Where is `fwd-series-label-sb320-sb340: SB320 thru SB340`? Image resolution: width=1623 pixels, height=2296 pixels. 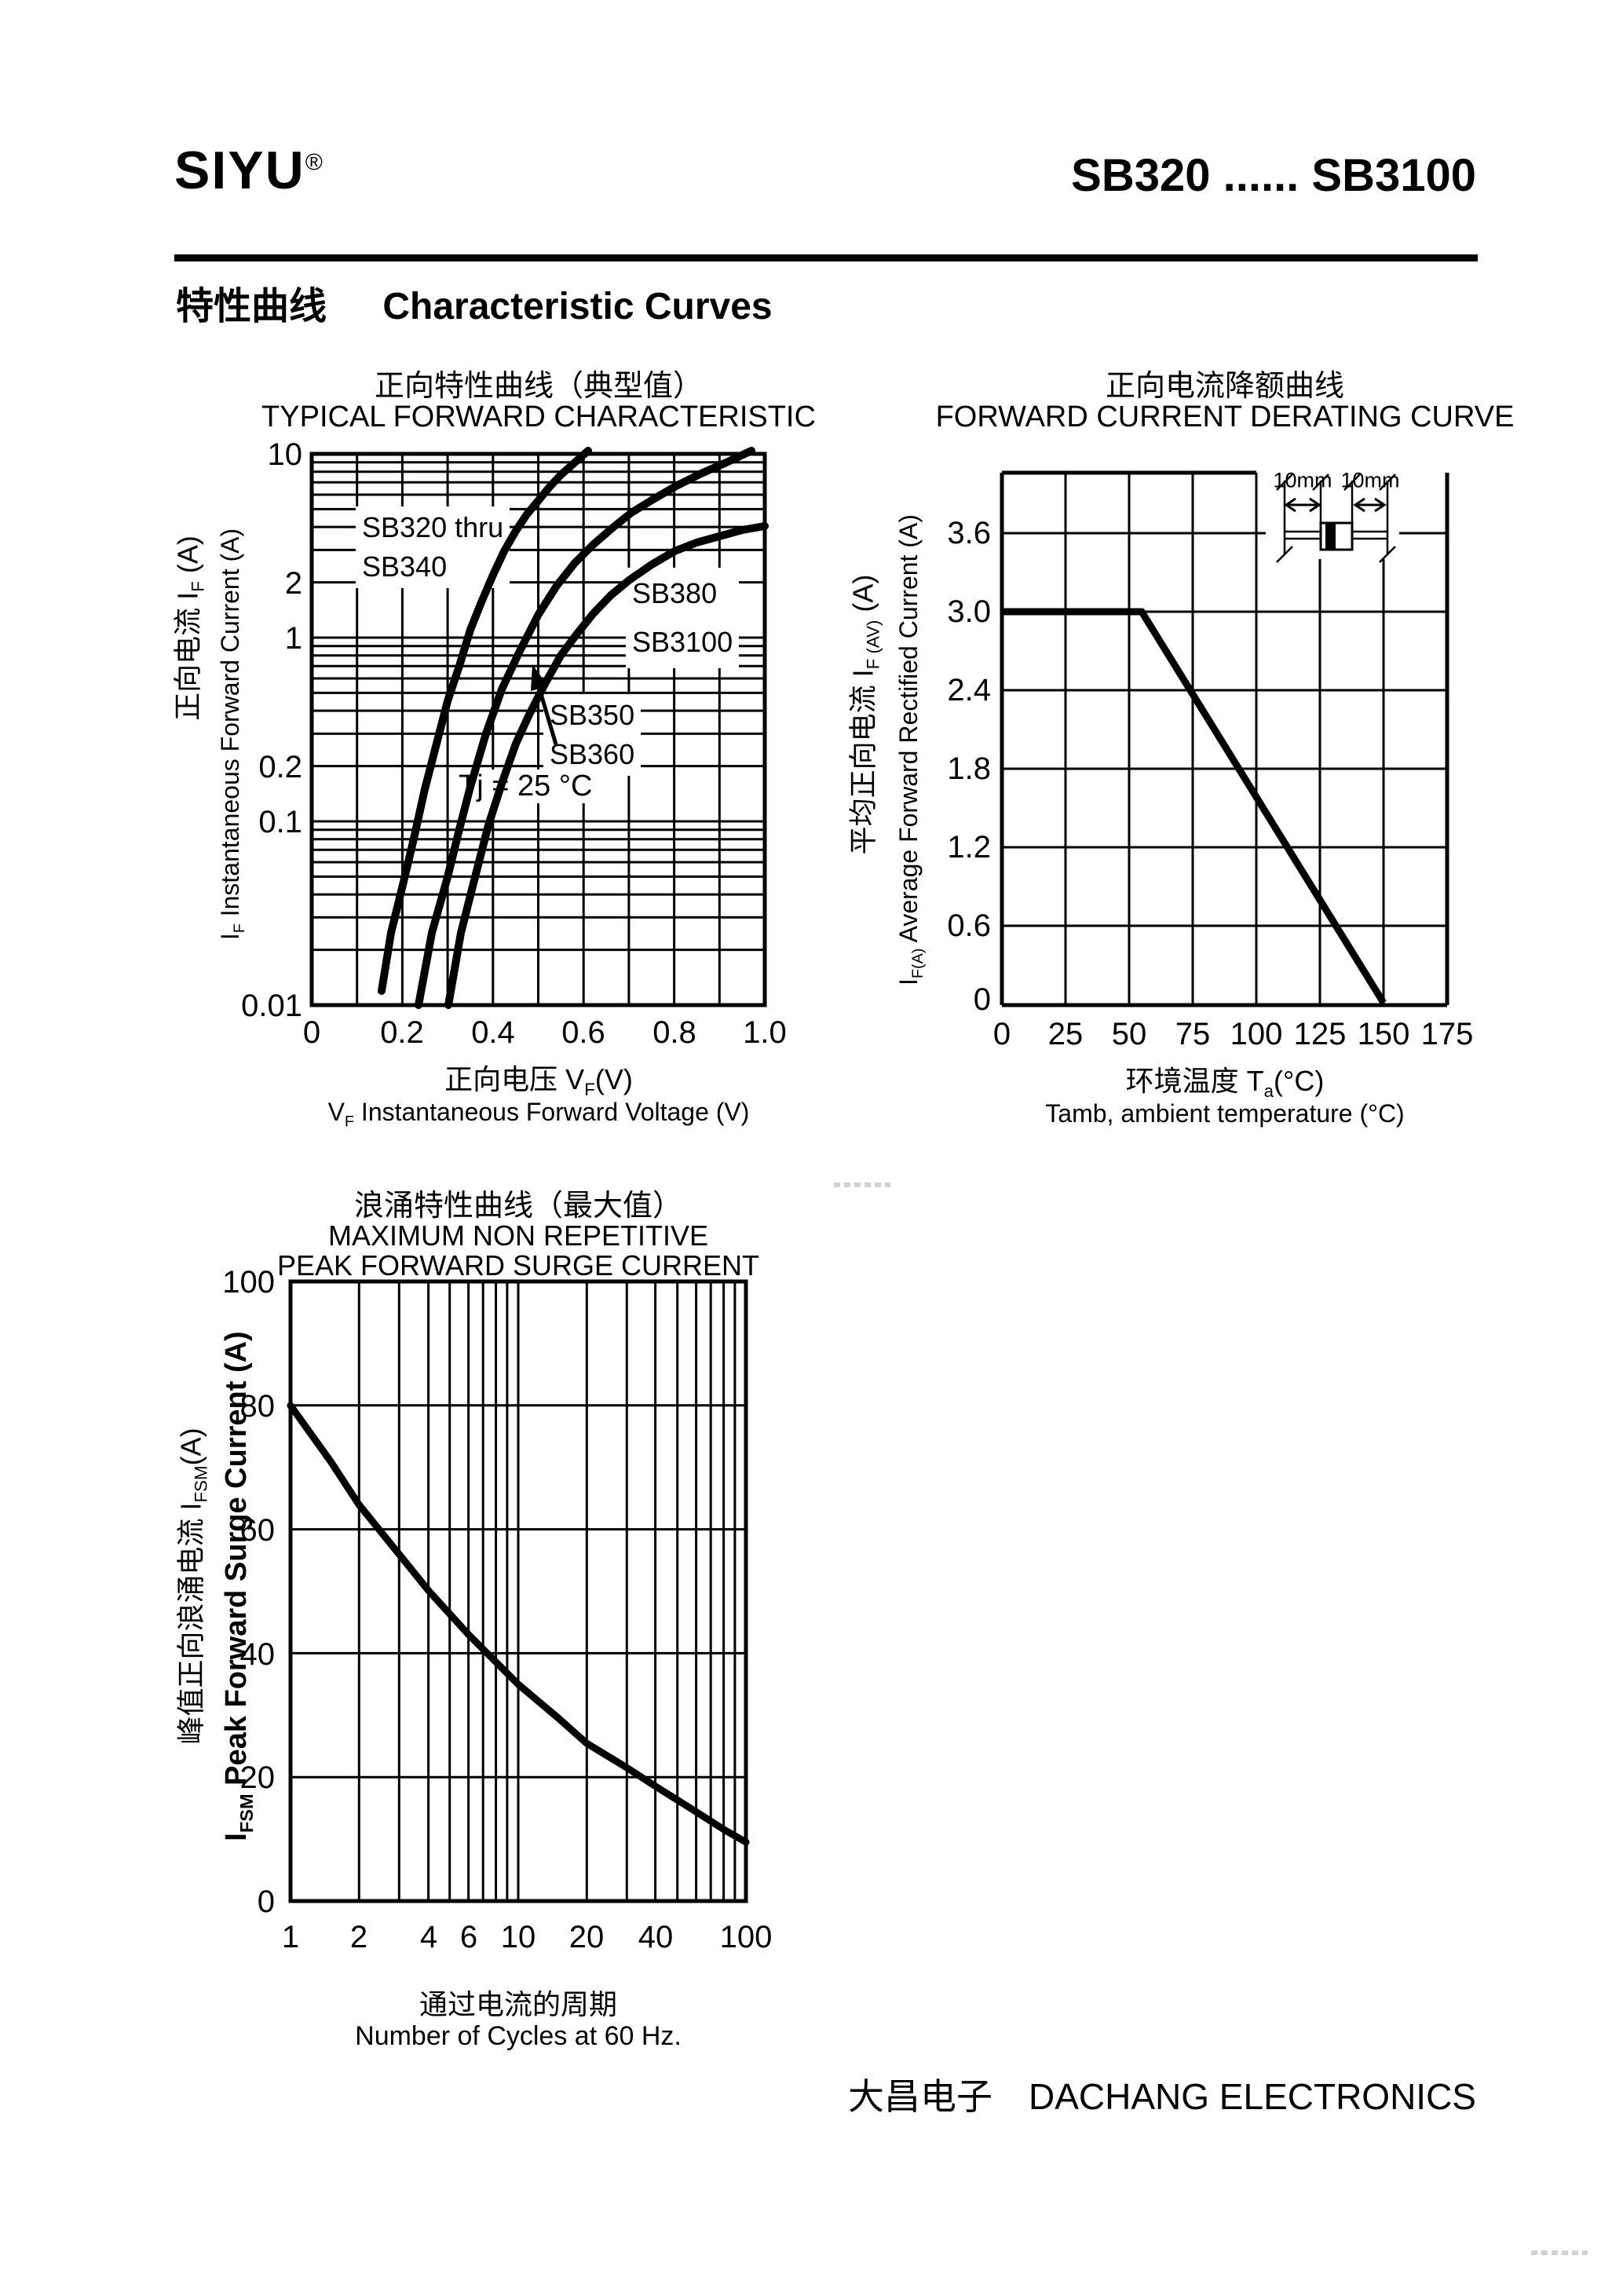
fwd-series-label-sb320-sb340: SB320 thru SB340 is located at coordinates (433, 547).